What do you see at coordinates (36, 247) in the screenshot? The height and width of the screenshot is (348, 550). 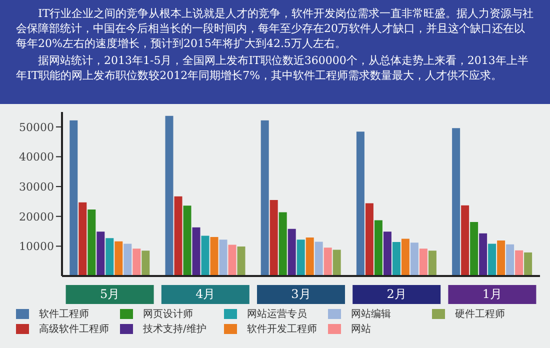 I see `y-tick-label: 10000` at bounding box center [36, 247].